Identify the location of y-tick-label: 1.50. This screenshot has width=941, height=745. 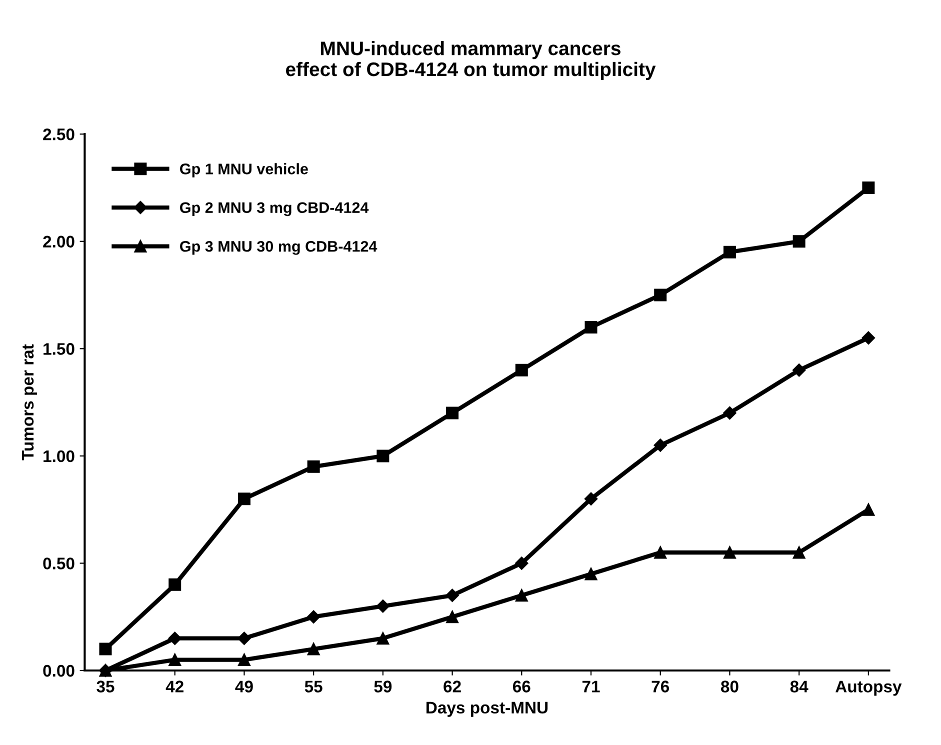
(59, 349).